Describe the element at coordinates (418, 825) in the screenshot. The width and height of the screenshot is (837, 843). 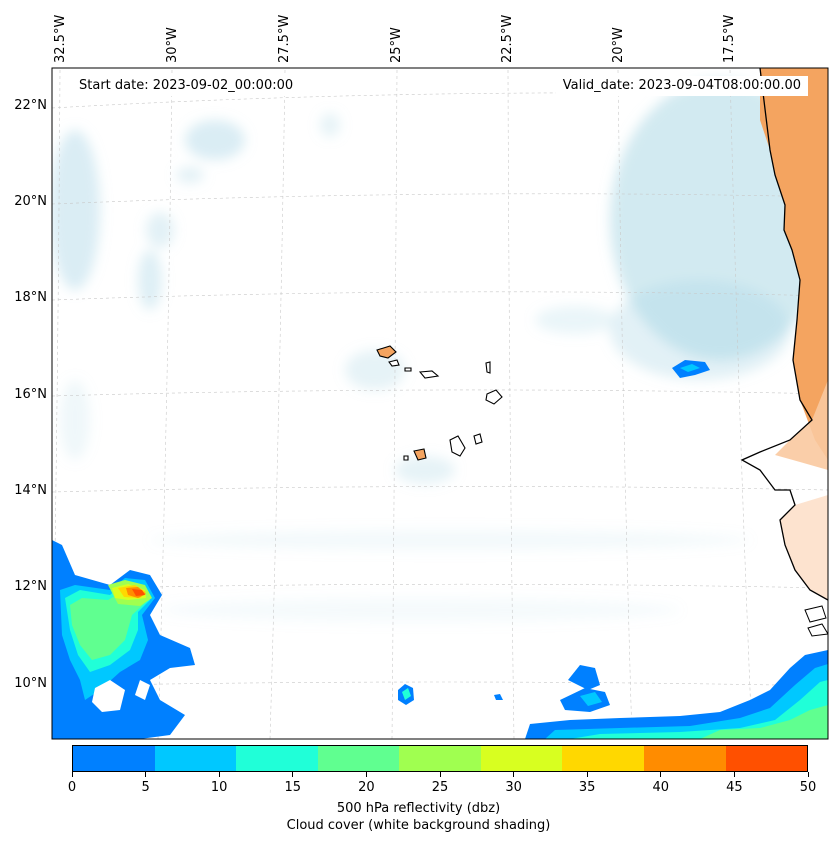
I see `colorbar-sublabel: Cloud cover (white background shading)` at that location.